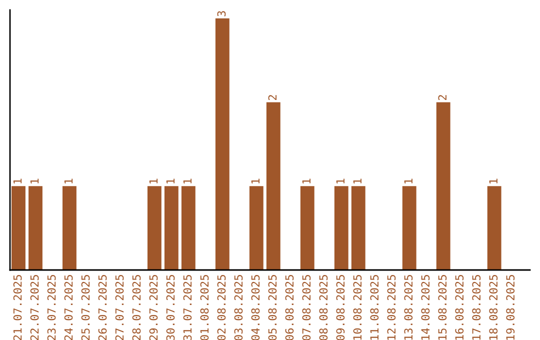 The width and height of the screenshot is (540, 340). Describe the element at coordinates (119, 307) in the screenshot. I see `x-tick-label: 27.07.2025` at that location.